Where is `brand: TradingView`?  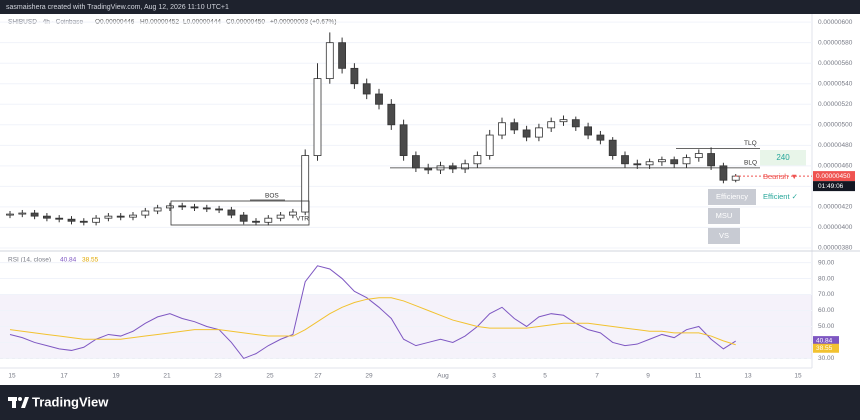
brand: TradingView is located at coordinates (70, 401).